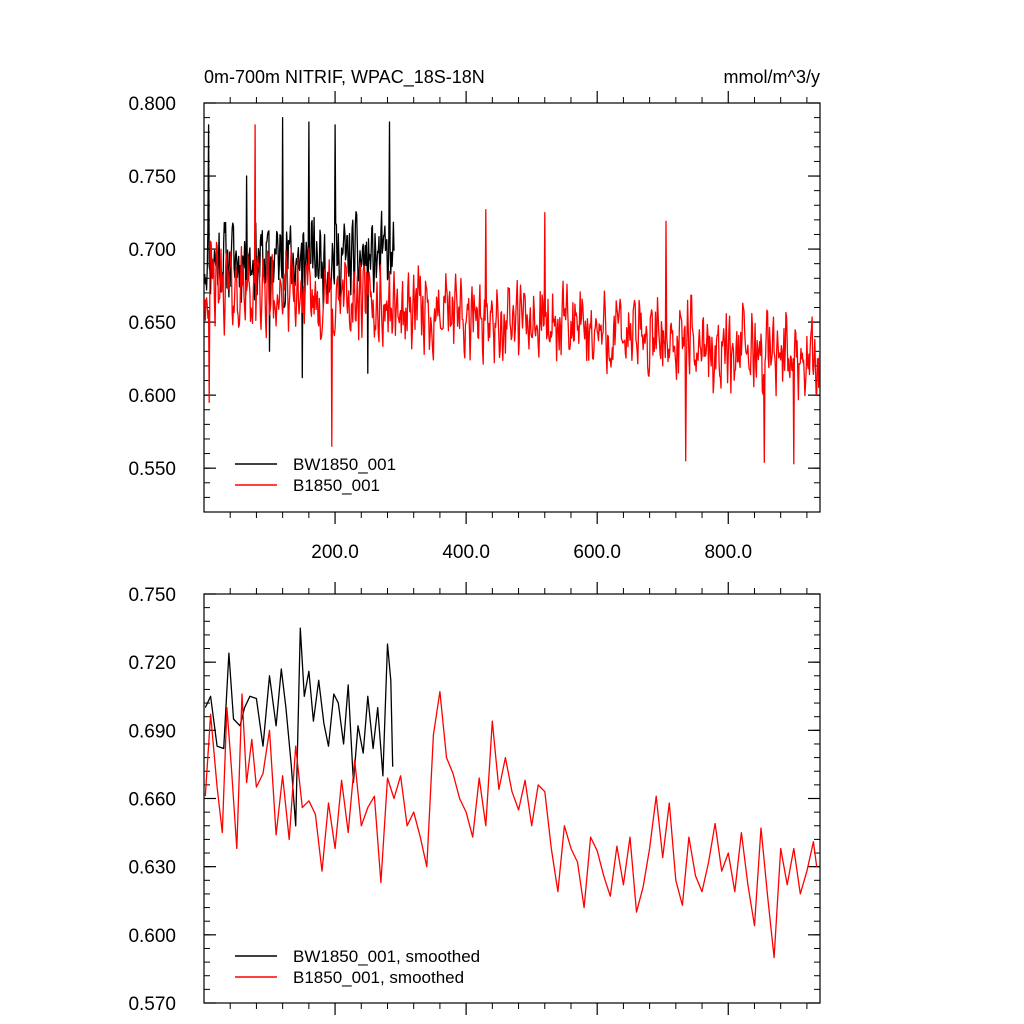 This screenshot has width=1024, height=1024. What do you see at coordinates (152, 469) in the screenshot?
I see `y-tick-label: 0.550` at bounding box center [152, 469].